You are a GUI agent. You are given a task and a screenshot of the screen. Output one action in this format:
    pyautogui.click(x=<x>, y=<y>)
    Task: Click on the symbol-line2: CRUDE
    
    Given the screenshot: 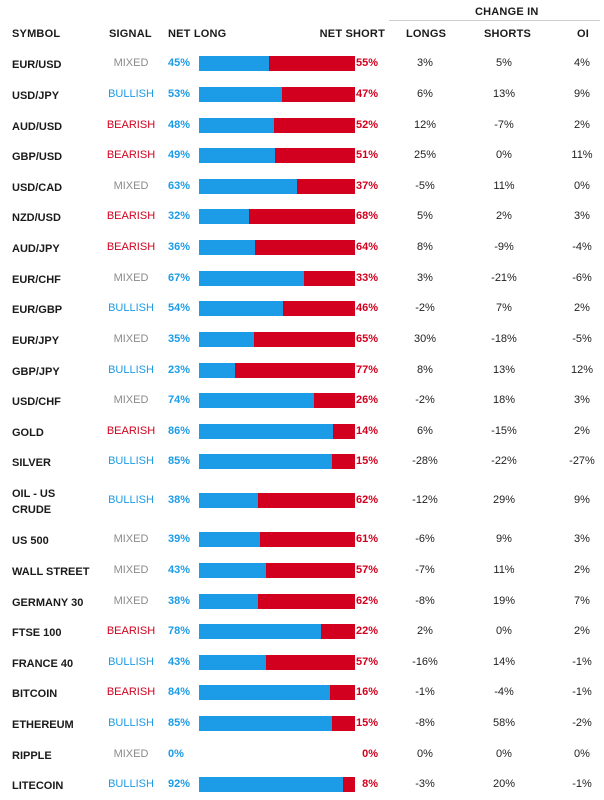 What is the action you would take?
    pyautogui.click(x=32, y=510)
    